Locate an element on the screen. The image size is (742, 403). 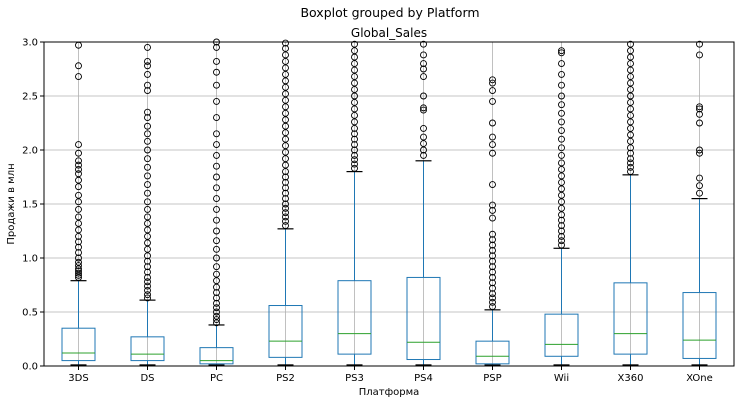
box-XOne is located at coordinates (699, 203).